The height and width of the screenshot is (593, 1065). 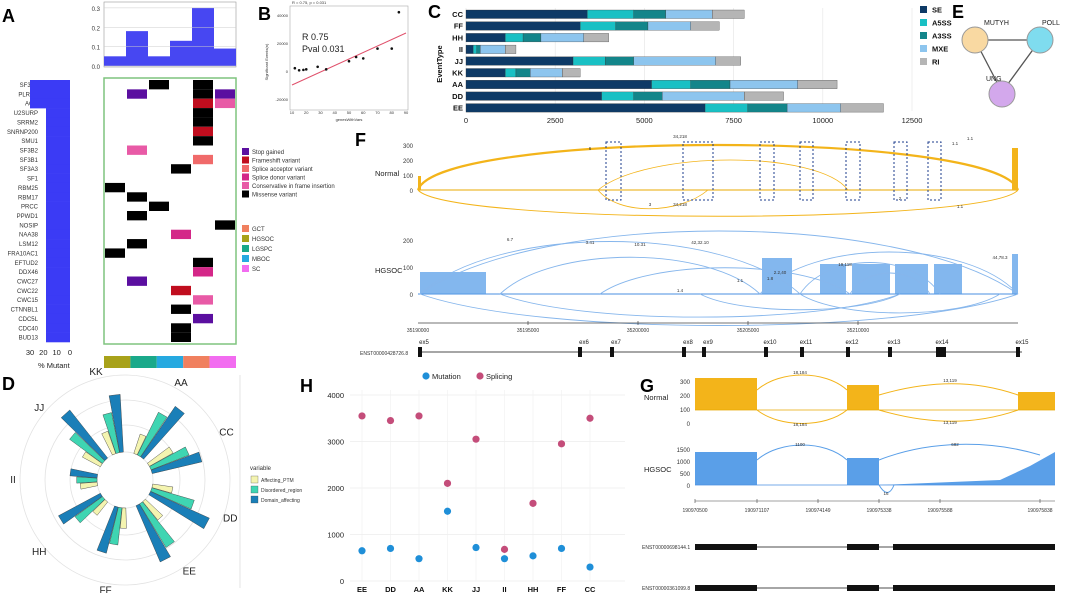 I want to click on mutant-tick: 30, so click(x=30, y=352).